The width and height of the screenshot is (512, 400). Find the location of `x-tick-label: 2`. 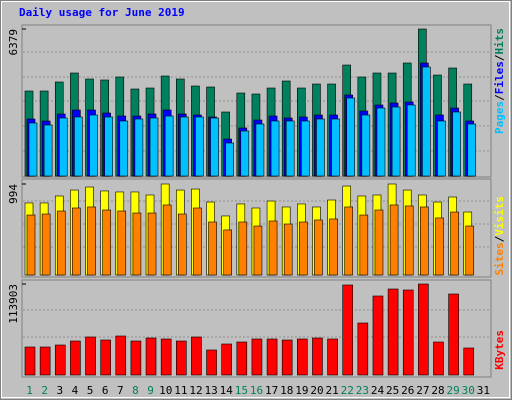

x-tick-label: 2 is located at coordinates (44, 390).